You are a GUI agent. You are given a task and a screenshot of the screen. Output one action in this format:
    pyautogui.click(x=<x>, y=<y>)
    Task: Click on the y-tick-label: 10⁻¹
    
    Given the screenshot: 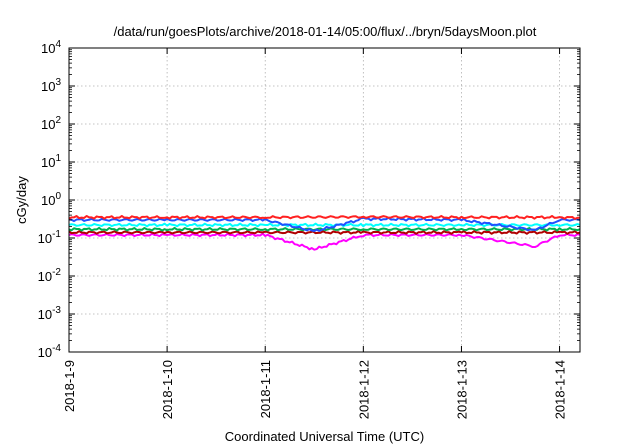 What is the action you would take?
    pyautogui.click(x=50, y=237)
    